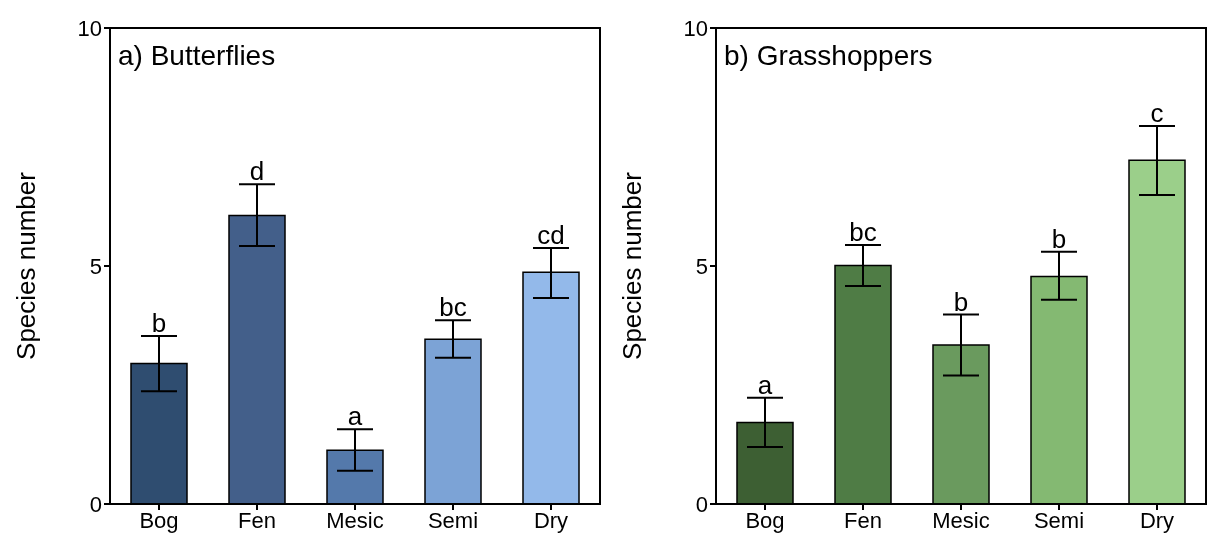 The image size is (1229, 552). What do you see at coordinates (1157, 113) in the screenshot?
I see `annotation: c` at bounding box center [1157, 113].